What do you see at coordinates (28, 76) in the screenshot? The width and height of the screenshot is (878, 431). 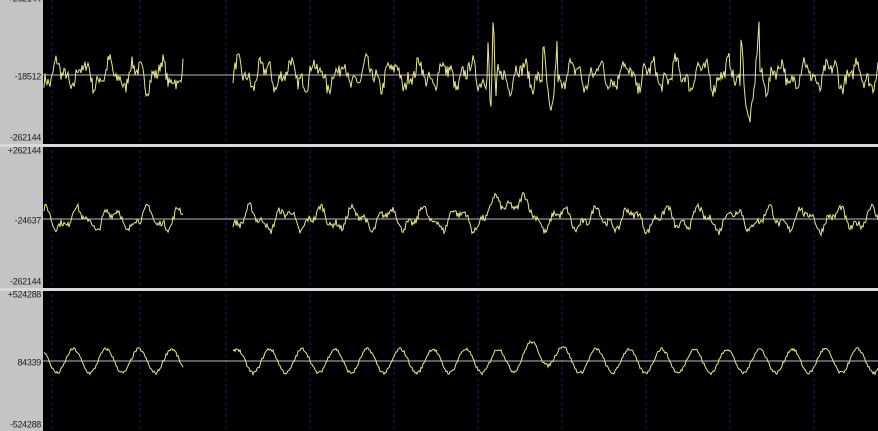 I see `scale-center: -18512` at bounding box center [28, 76].